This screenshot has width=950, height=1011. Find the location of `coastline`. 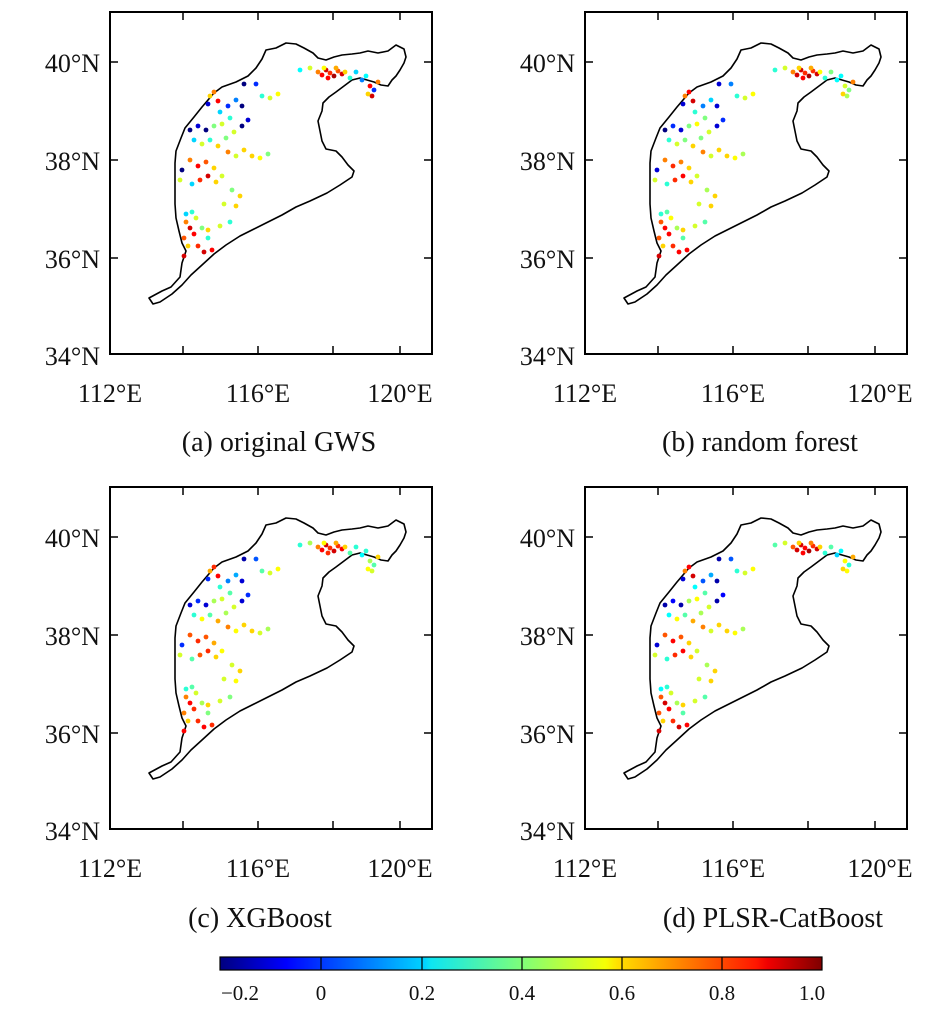

coastline is located at coordinates (277, 648).